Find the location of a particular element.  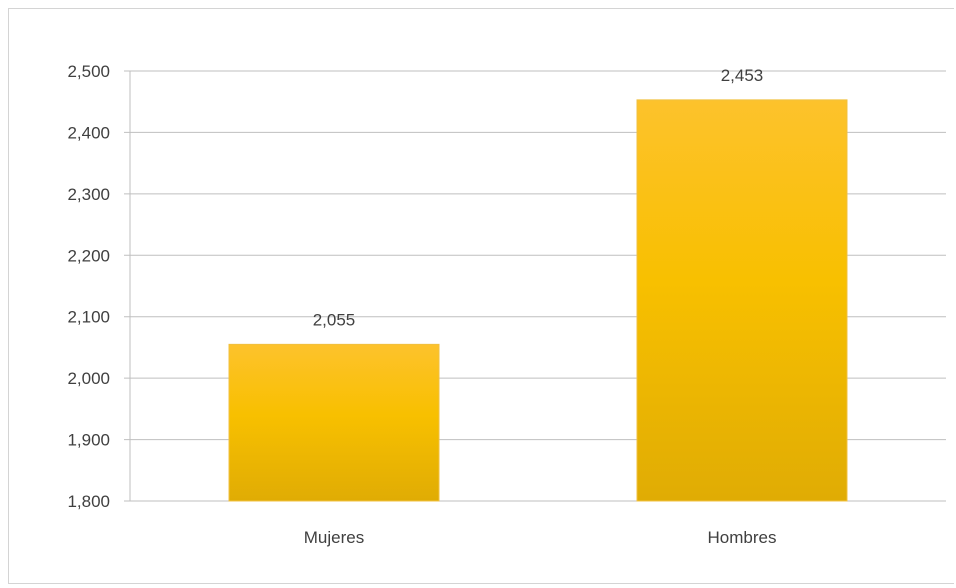

x-category-label: Hombres is located at coordinates (742, 537).